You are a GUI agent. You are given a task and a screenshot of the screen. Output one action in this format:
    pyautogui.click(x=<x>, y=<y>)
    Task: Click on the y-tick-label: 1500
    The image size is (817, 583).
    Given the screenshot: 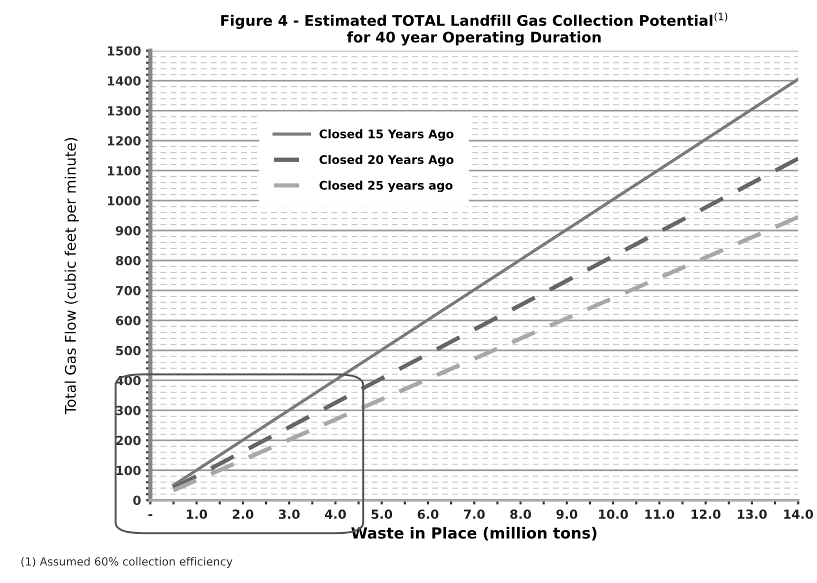 What is the action you would take?
    pyautogui.click(x=124, y=51)
    